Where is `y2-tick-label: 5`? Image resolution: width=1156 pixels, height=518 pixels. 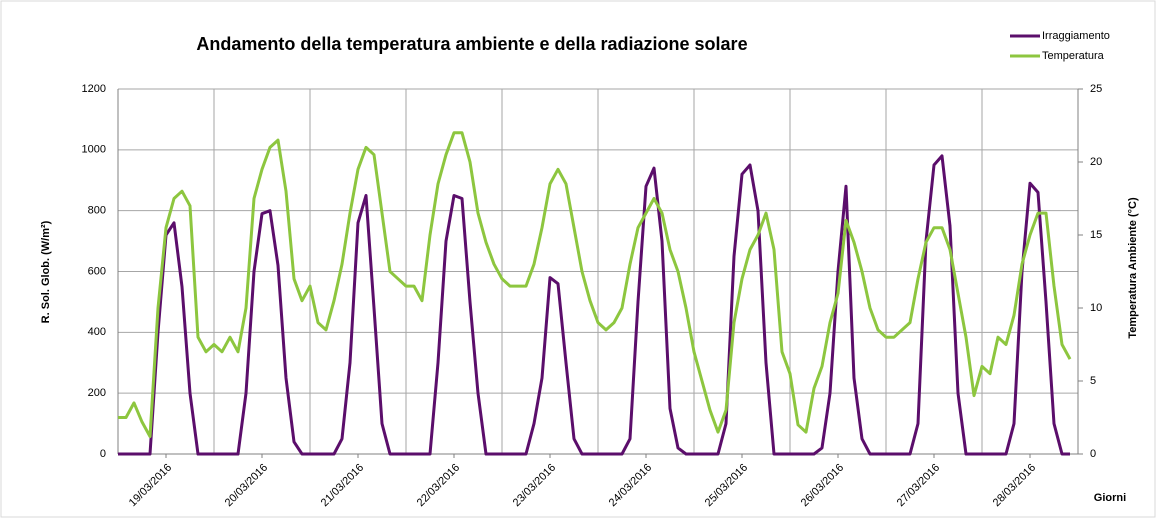 y2-tick-label: 5 is located at coordinates (1093, 381).